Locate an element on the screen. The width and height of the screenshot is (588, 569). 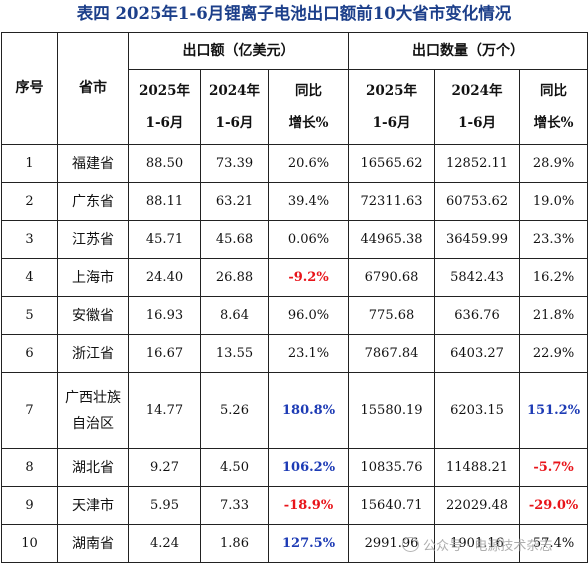
value-yoy: 0.06% is located at coordinates (308, 239).